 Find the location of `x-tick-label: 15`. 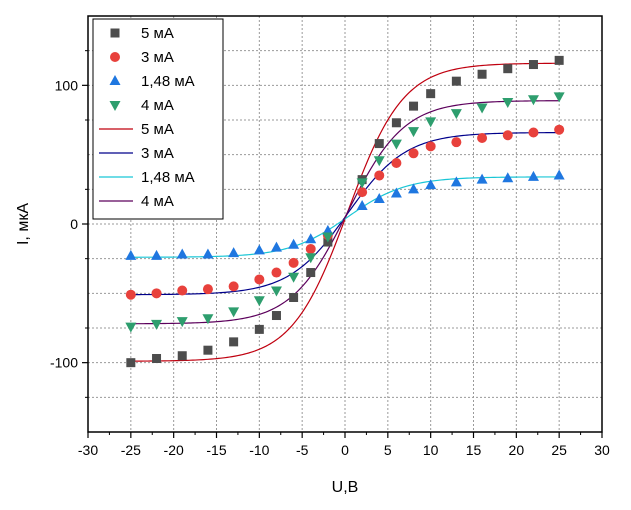

x-tick-label: 15 is located at coordinates (474, 450).